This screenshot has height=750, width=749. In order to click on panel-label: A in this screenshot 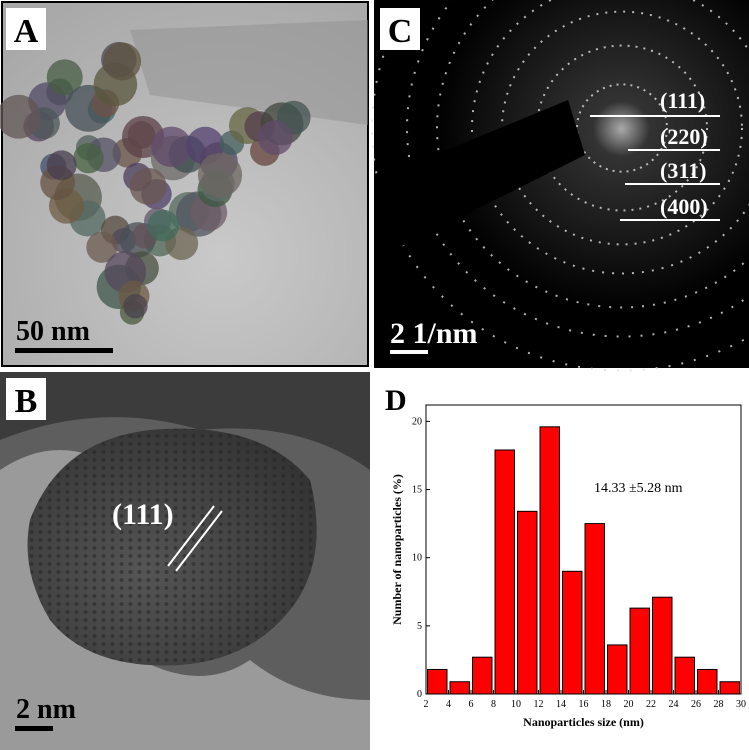, I will do `click(26, 31)`.